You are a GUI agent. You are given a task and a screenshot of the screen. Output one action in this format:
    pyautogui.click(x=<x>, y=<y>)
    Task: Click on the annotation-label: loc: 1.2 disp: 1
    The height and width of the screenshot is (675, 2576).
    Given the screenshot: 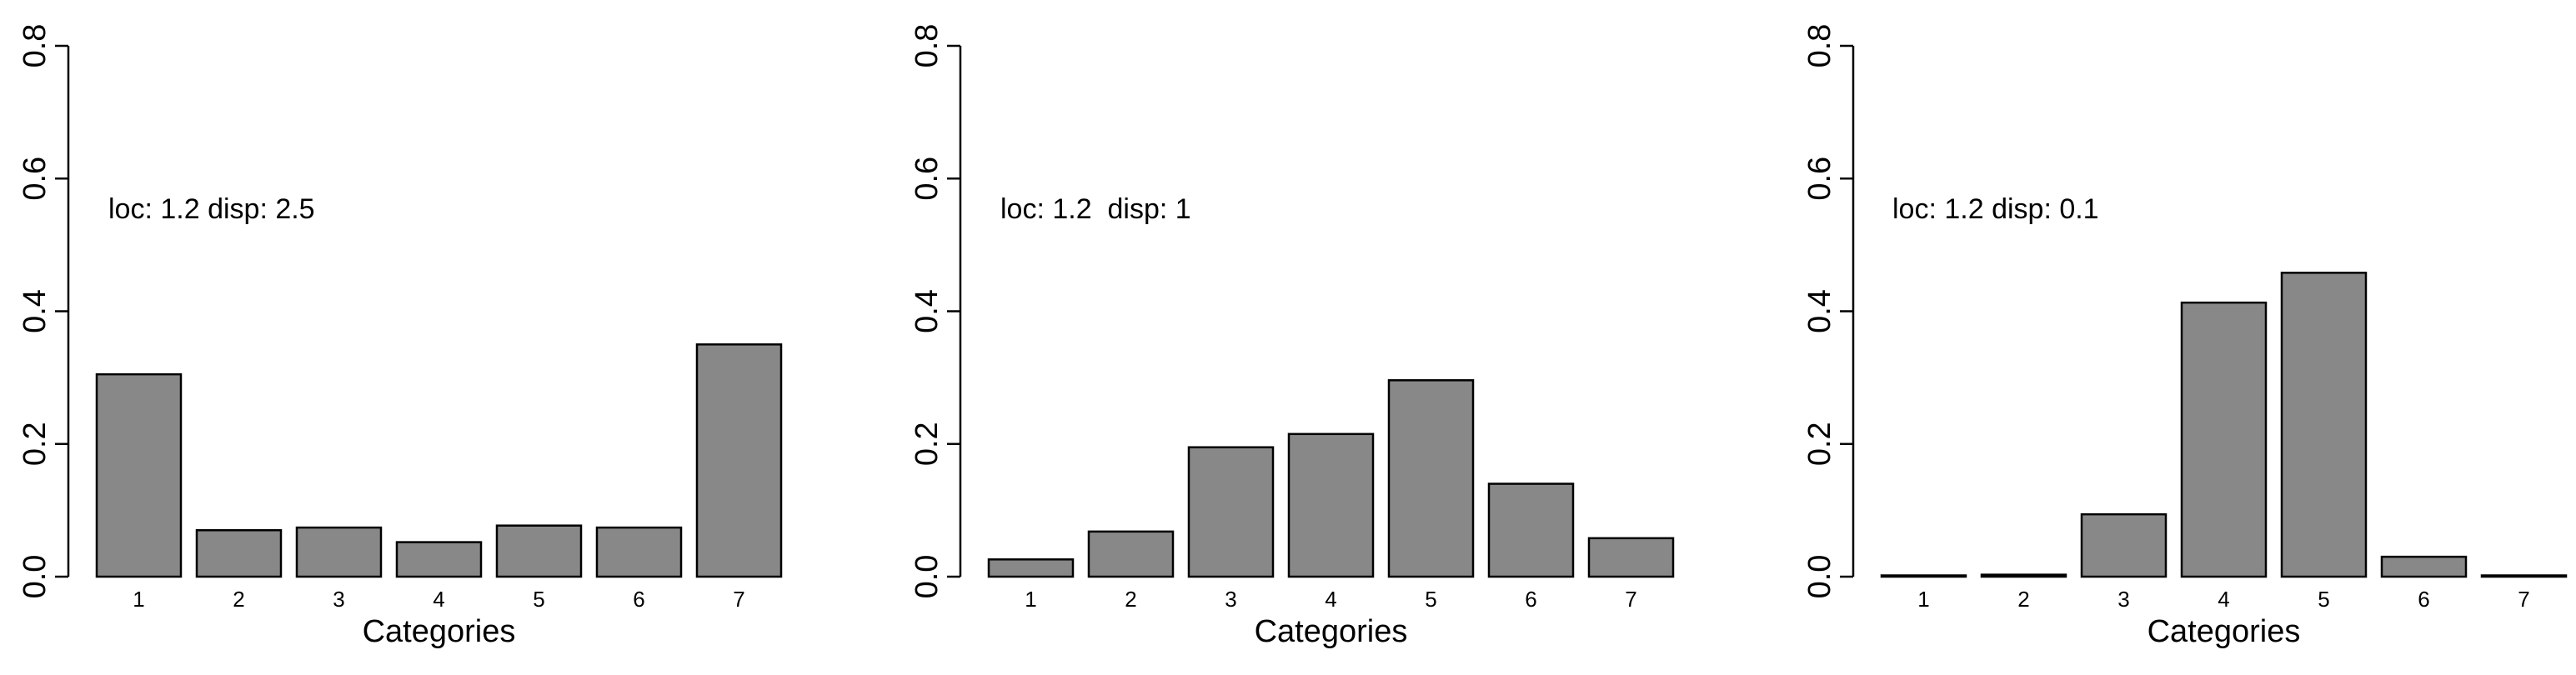 What is the action you would take?
    pyautogui.click(x=1095, y=209)
    